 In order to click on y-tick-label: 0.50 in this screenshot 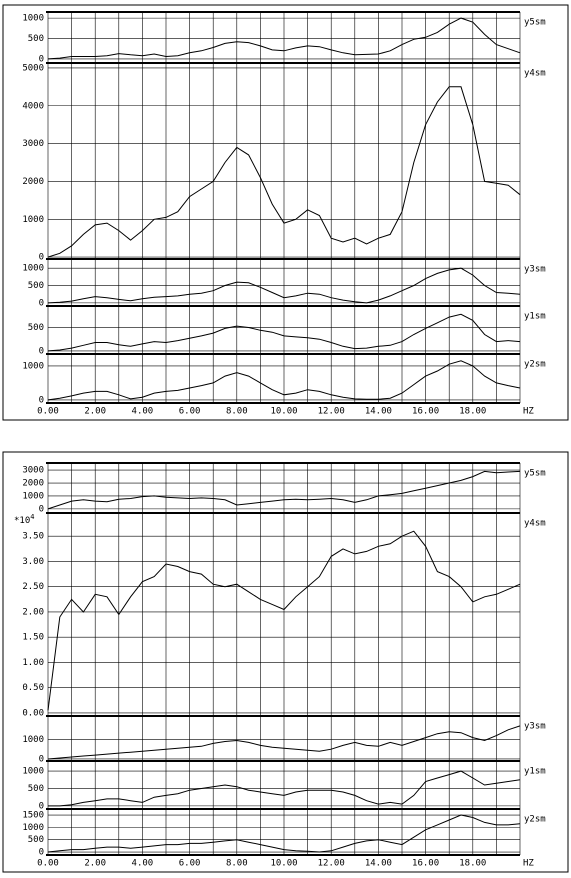, I will do `click(33, 688)`.